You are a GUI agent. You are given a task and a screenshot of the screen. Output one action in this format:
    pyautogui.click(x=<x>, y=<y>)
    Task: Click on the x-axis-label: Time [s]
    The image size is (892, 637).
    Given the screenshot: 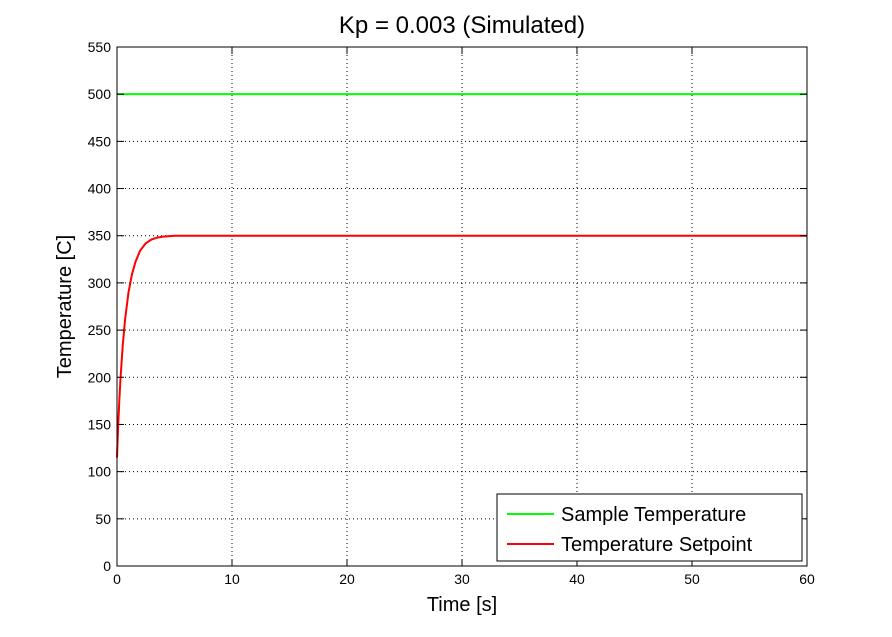 What is the action you would take?
    pyautogui.click(x=462, y=605)
    